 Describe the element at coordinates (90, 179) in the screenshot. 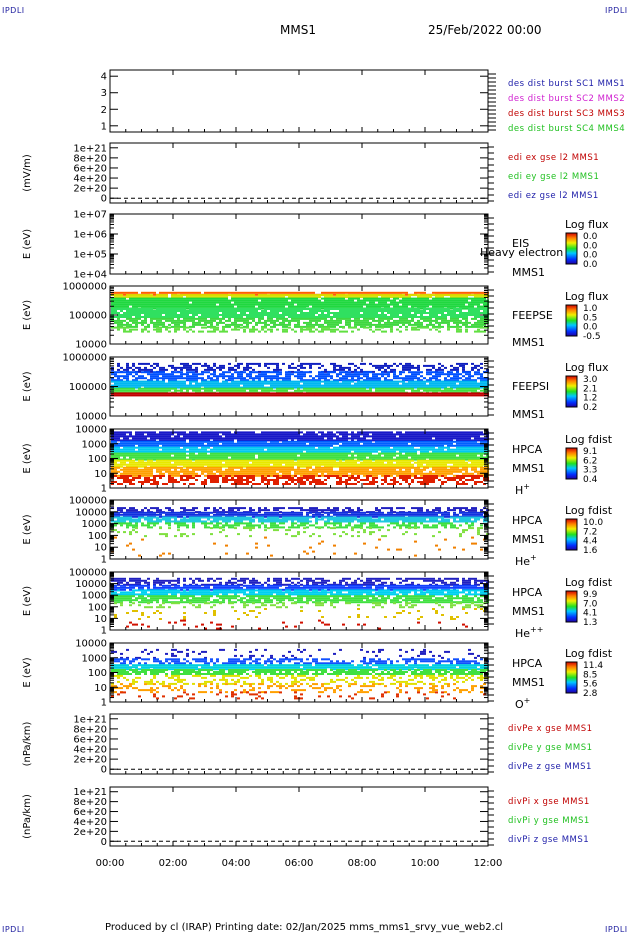

I see `y-tick-label: 4e+20` at that location.